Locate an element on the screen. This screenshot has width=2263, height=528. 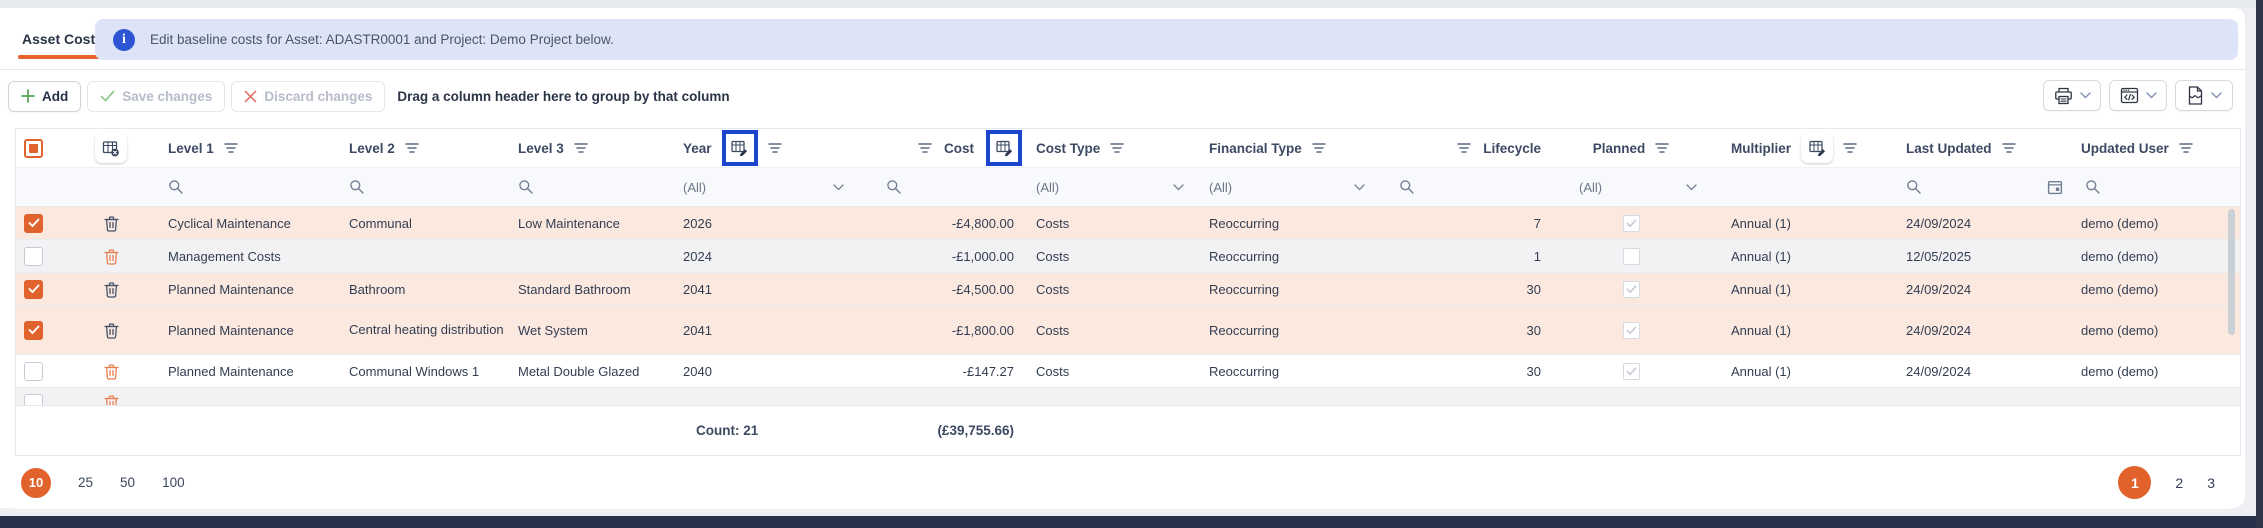
cell-level1: Management Costs is located at coordinates (224, 256).